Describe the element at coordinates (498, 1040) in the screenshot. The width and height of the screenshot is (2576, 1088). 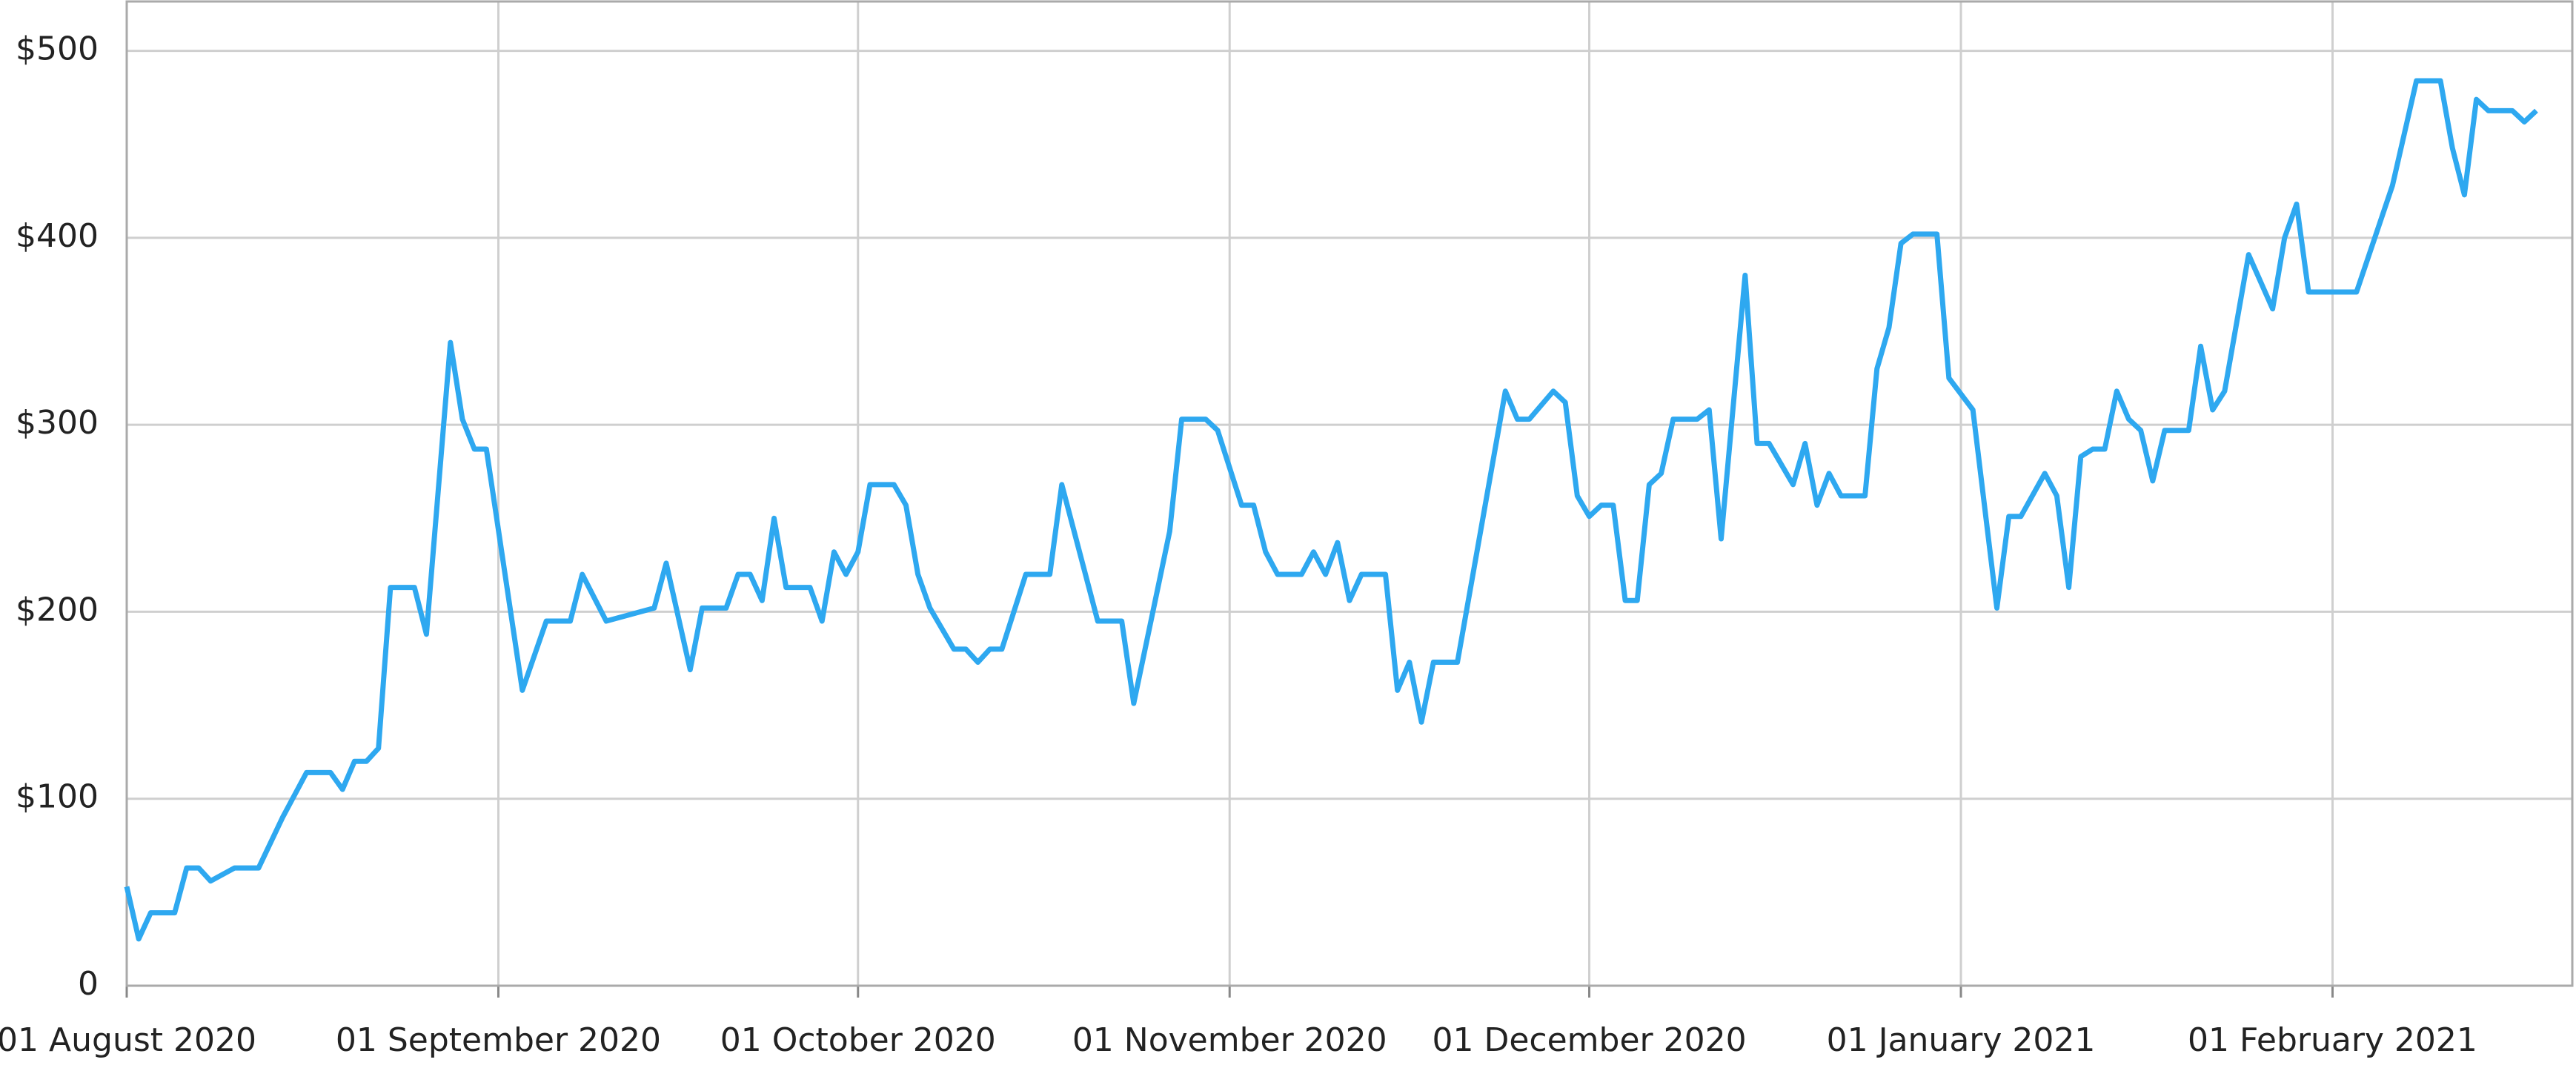
I see `x-tick-label: 01 September 2020` at that location.